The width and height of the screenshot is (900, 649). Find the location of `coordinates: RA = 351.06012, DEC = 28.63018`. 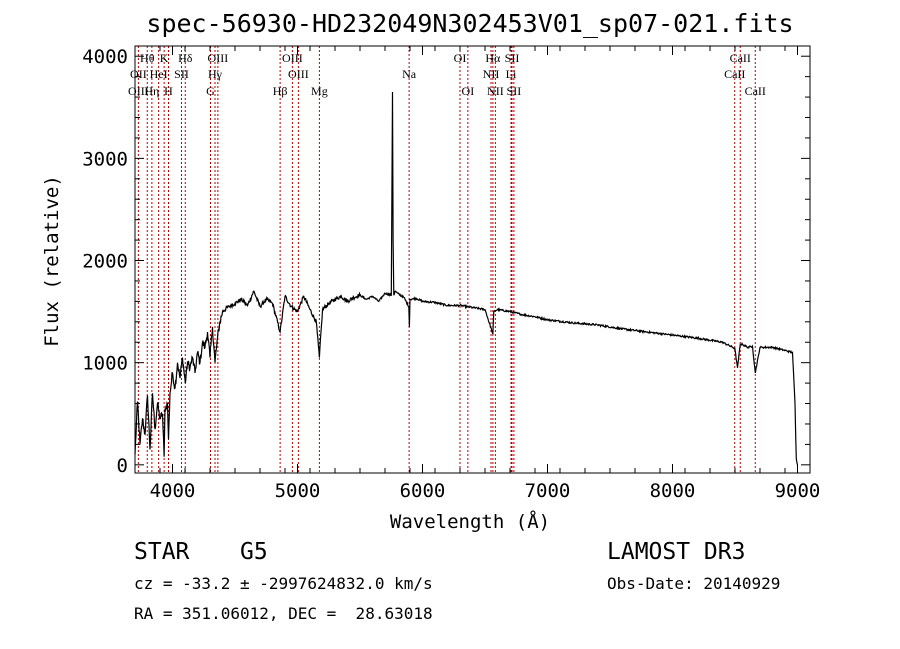

coordinates: RA = 351.06012, DEC = 28.63018 is located at coordinates (283, 613).